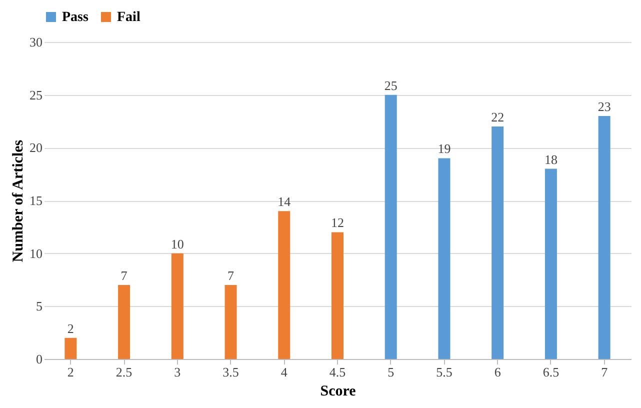  What do you see at coordinates (36, 94) in the screenshot?
I see `y-tick-label: 25` at bounding box center [36, 94].